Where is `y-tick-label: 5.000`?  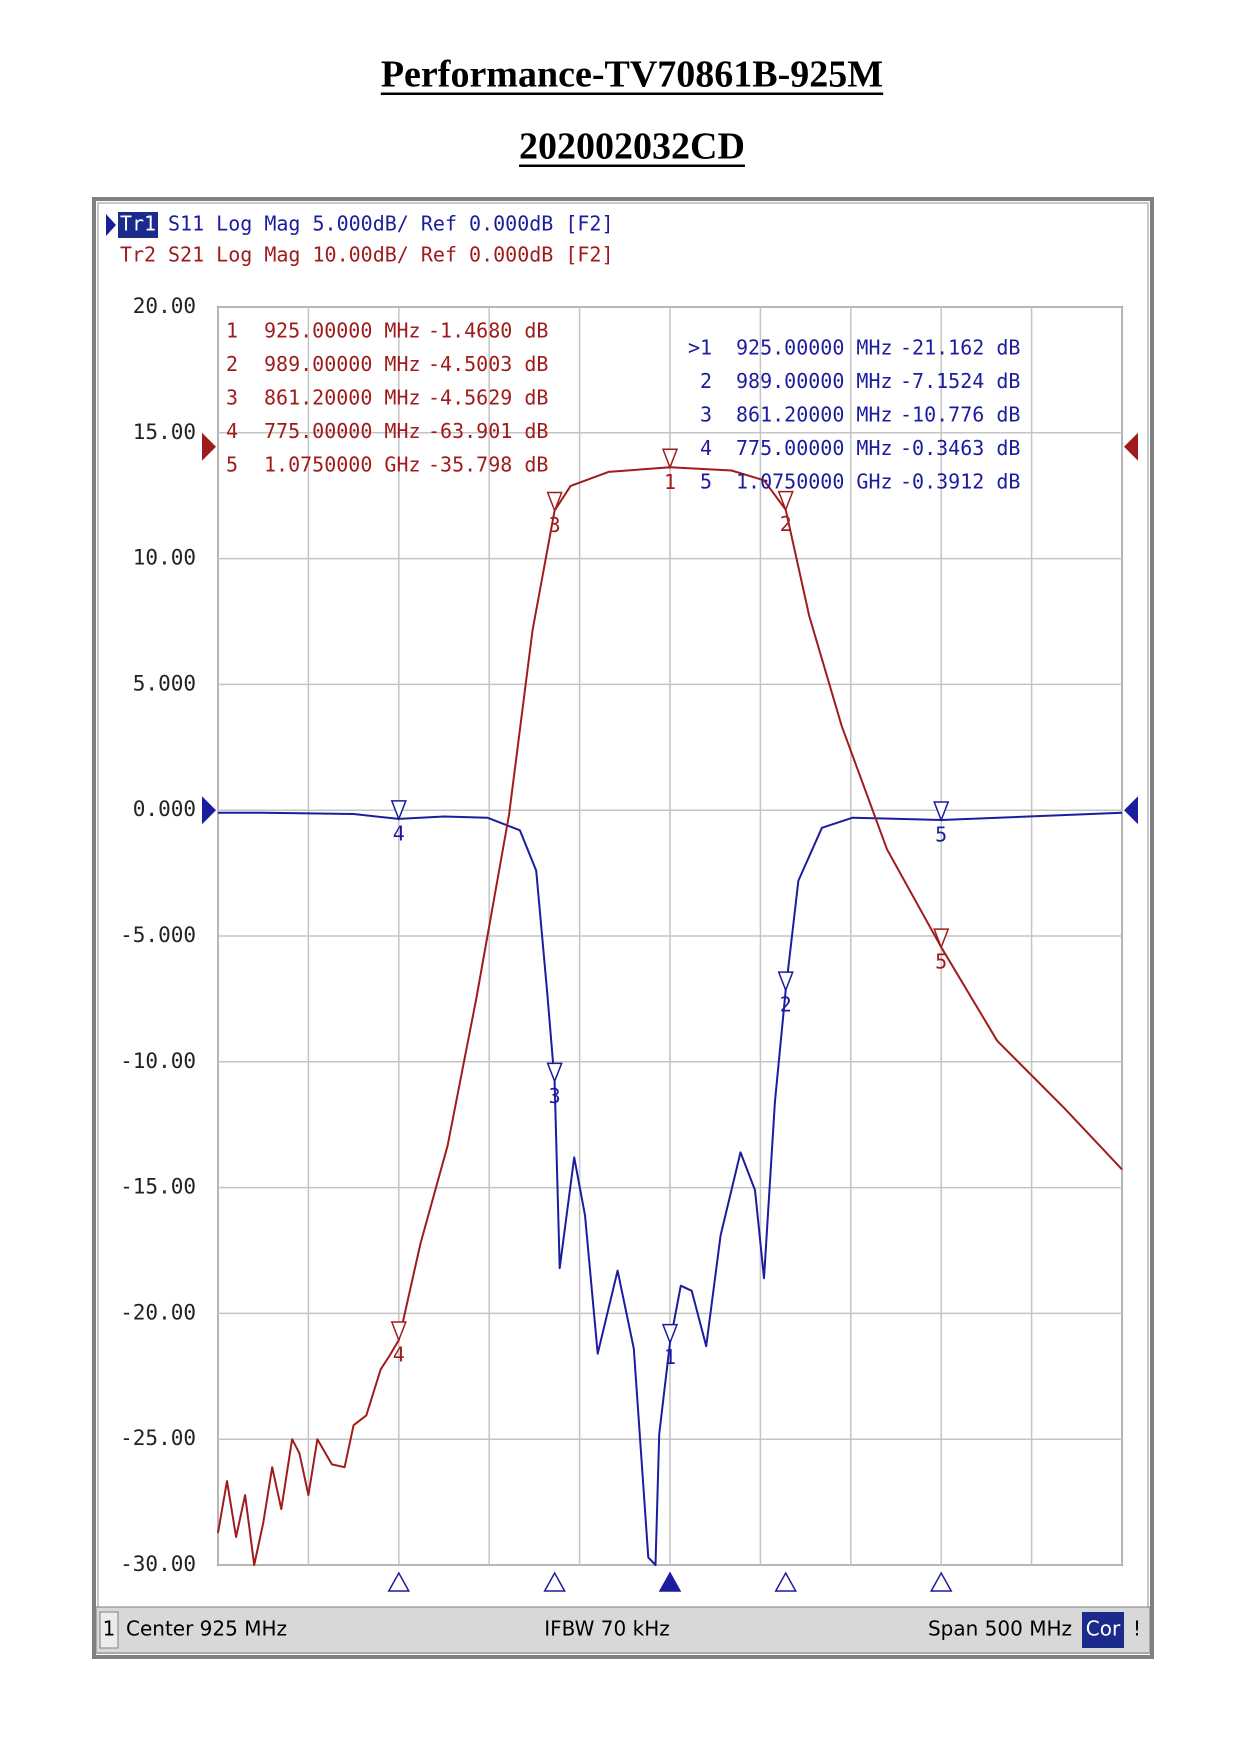 y-tick-label: 5.000 is located at coordinates (164, 683).